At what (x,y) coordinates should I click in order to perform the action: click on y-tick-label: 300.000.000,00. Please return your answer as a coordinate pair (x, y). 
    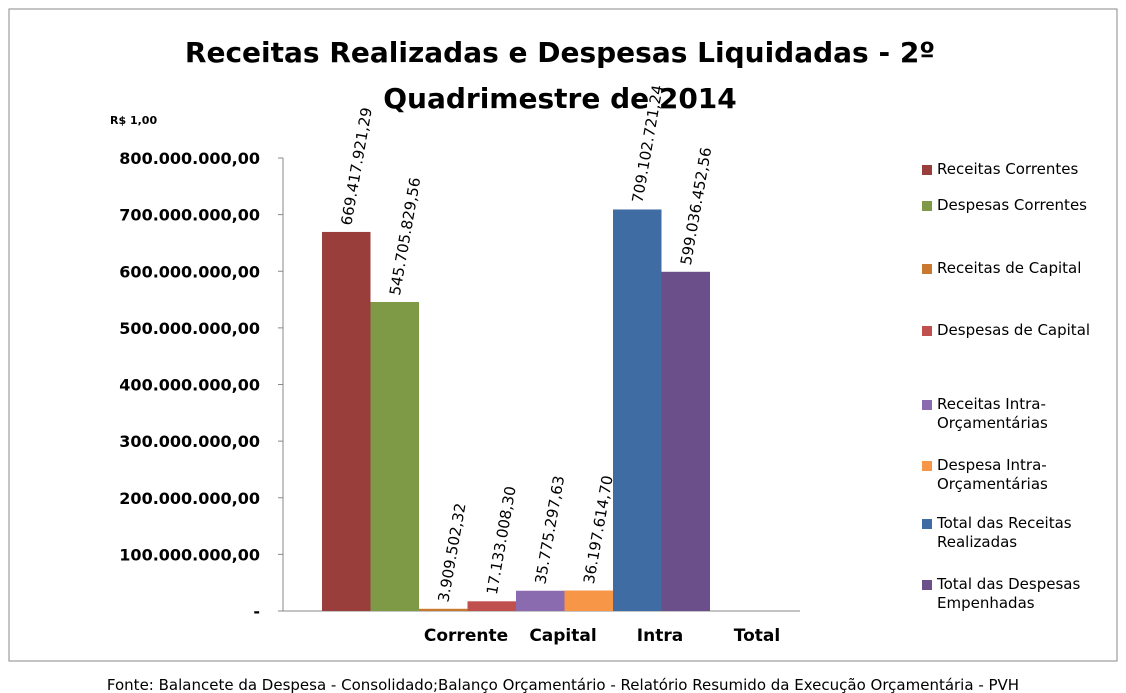
    Looking at the image, I should click on (189, 441).